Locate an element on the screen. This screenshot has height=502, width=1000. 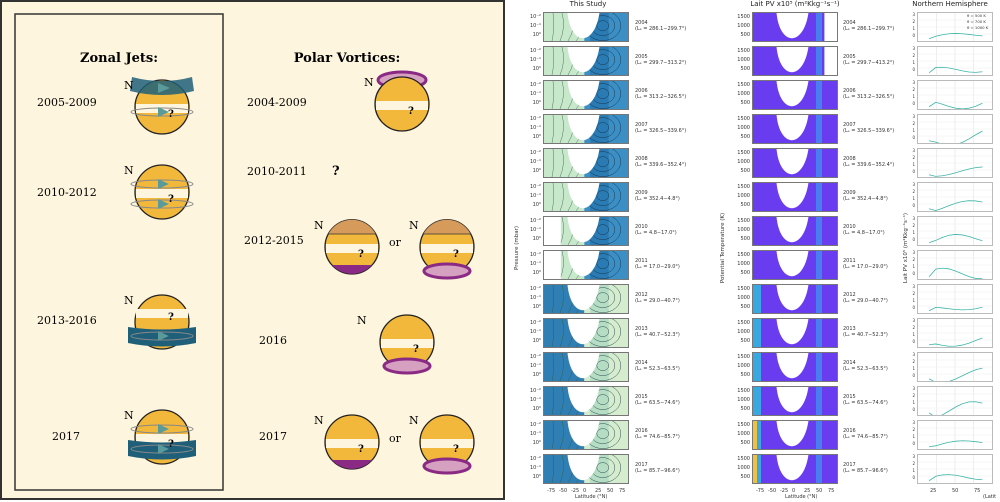
jet-arrow-icon is located at coordinates (163, 204).